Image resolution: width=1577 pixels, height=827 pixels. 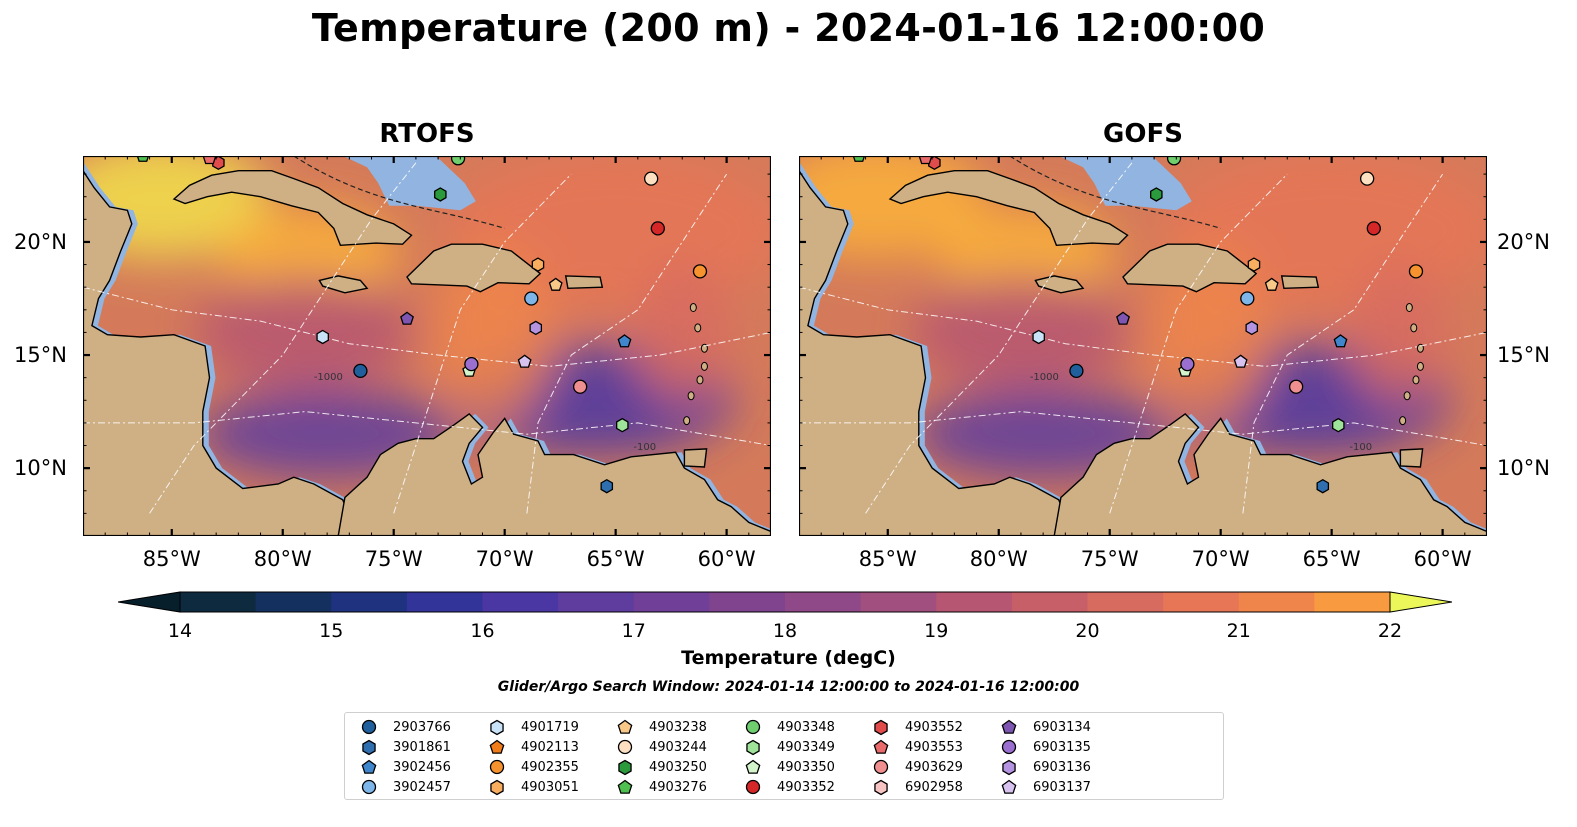 I want to click on legend-item-6902958: 6902958, so click(x=917, y=787).